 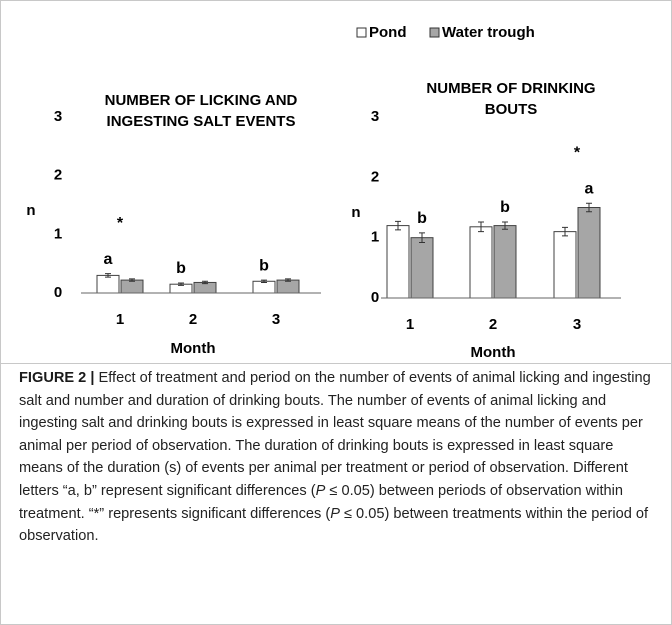 I want to click on separator, so click(x=336, y=363).